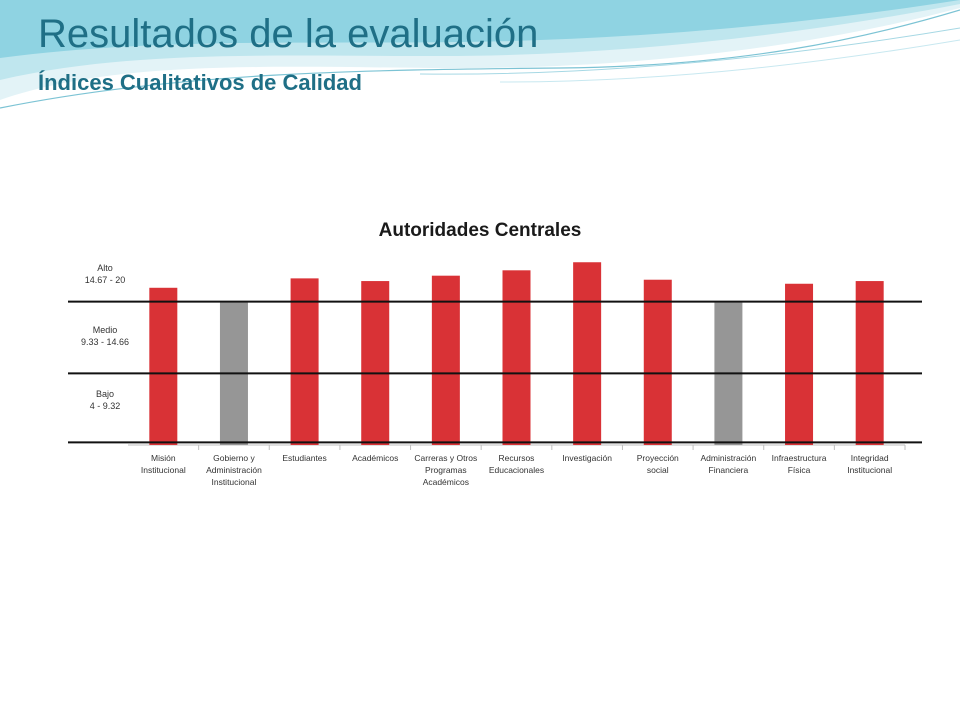 This screenshot has width=960, height=720. Describe the element at coordinates (870, 464) in the screenshot. I see `x-tick-label: Integridad Institucional` at that location.